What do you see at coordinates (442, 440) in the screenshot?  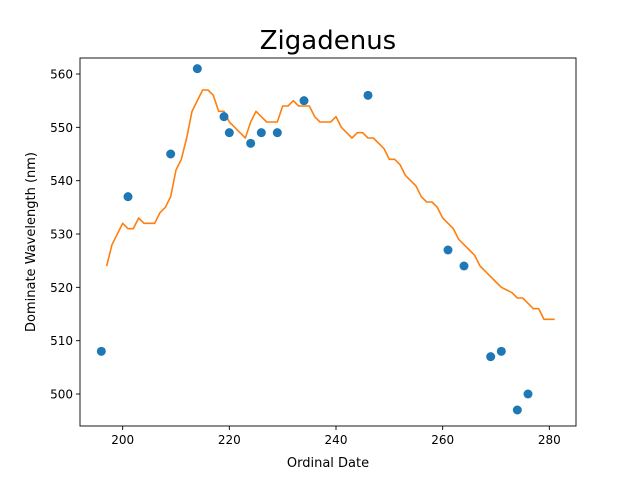 I see `x-tick-label: 260` at bounding box center [442, 440].